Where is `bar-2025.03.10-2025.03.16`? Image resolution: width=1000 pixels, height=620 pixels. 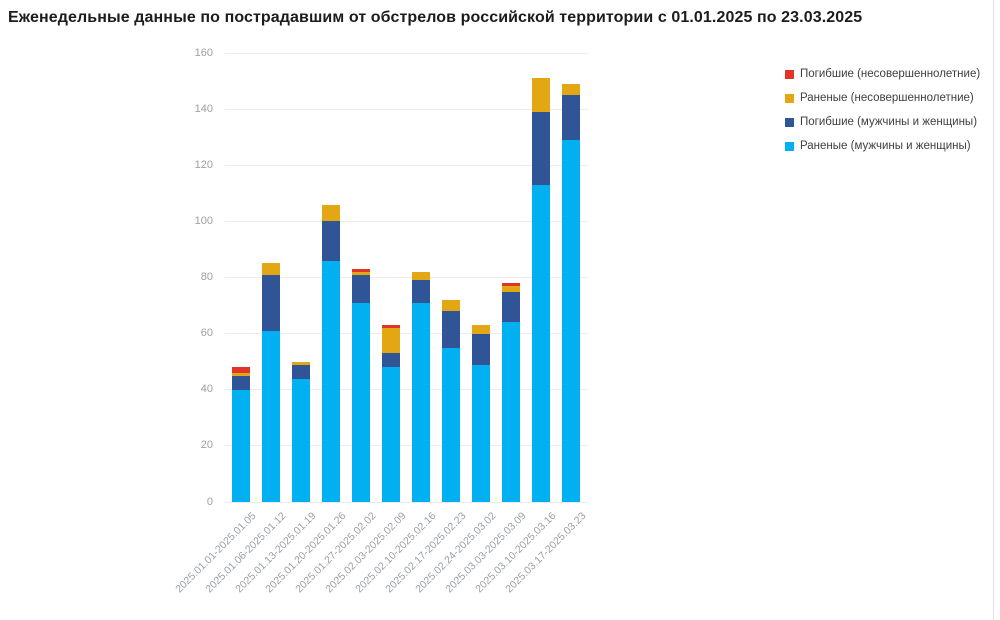 bar-2025.03.10-2025.03.16 is located at coordinates (541, 277).